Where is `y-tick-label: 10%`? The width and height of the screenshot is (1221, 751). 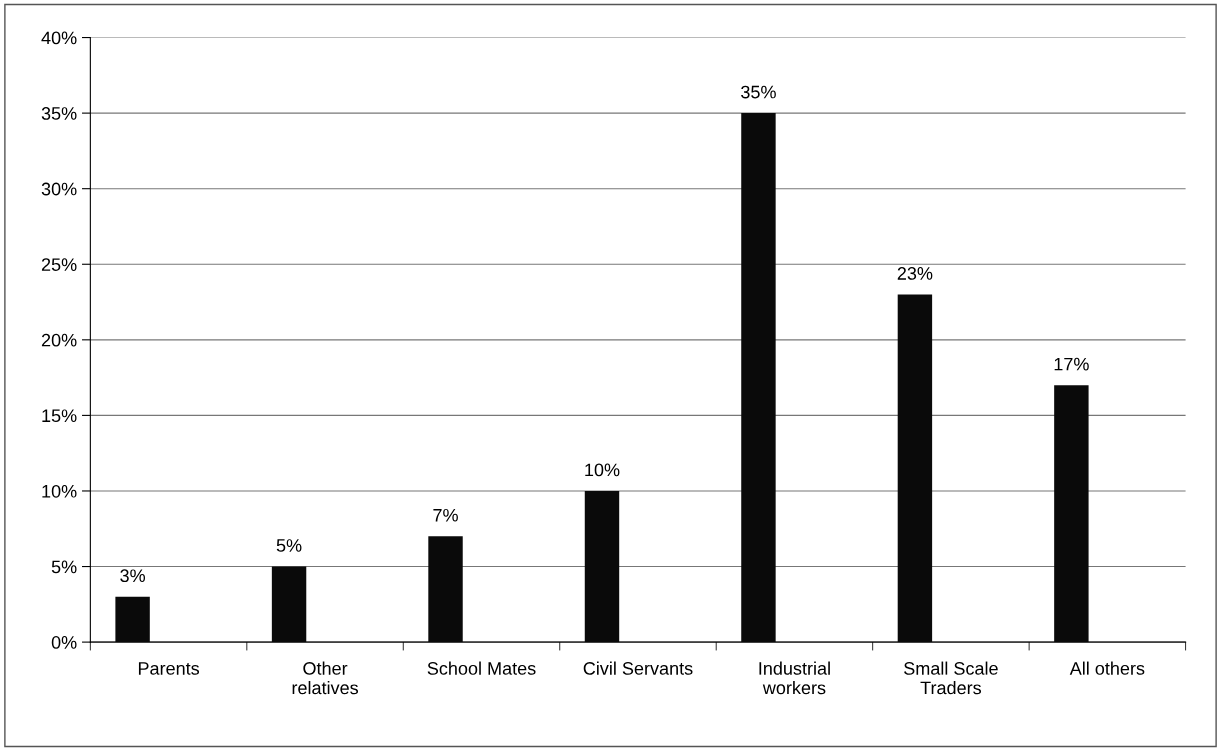 y-tick-label: 10% is located at coordinates (59, 491).